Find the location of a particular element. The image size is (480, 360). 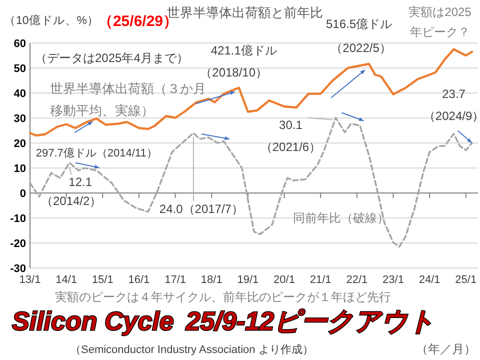

annotation: 30.1 is located at coordinates (291, 125).